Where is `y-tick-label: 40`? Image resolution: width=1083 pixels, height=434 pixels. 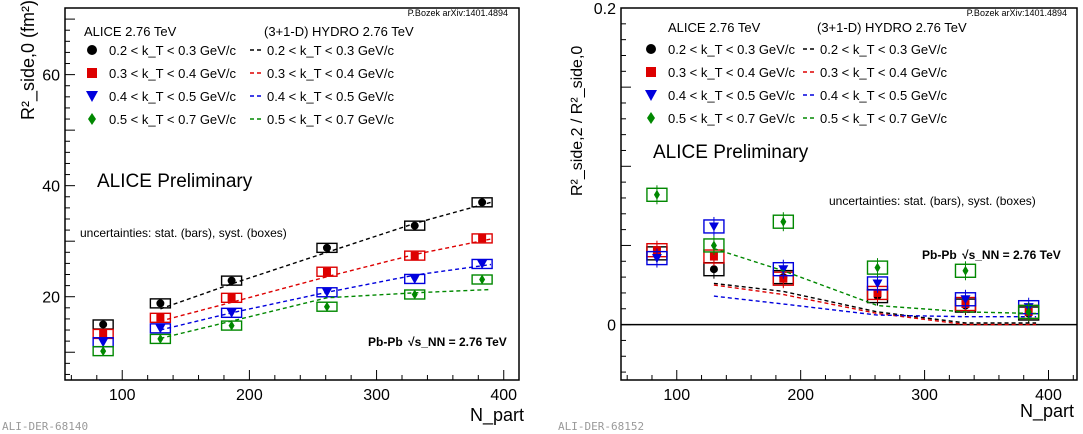 y-tick-label: 40 is located at coordinates (51, 187).